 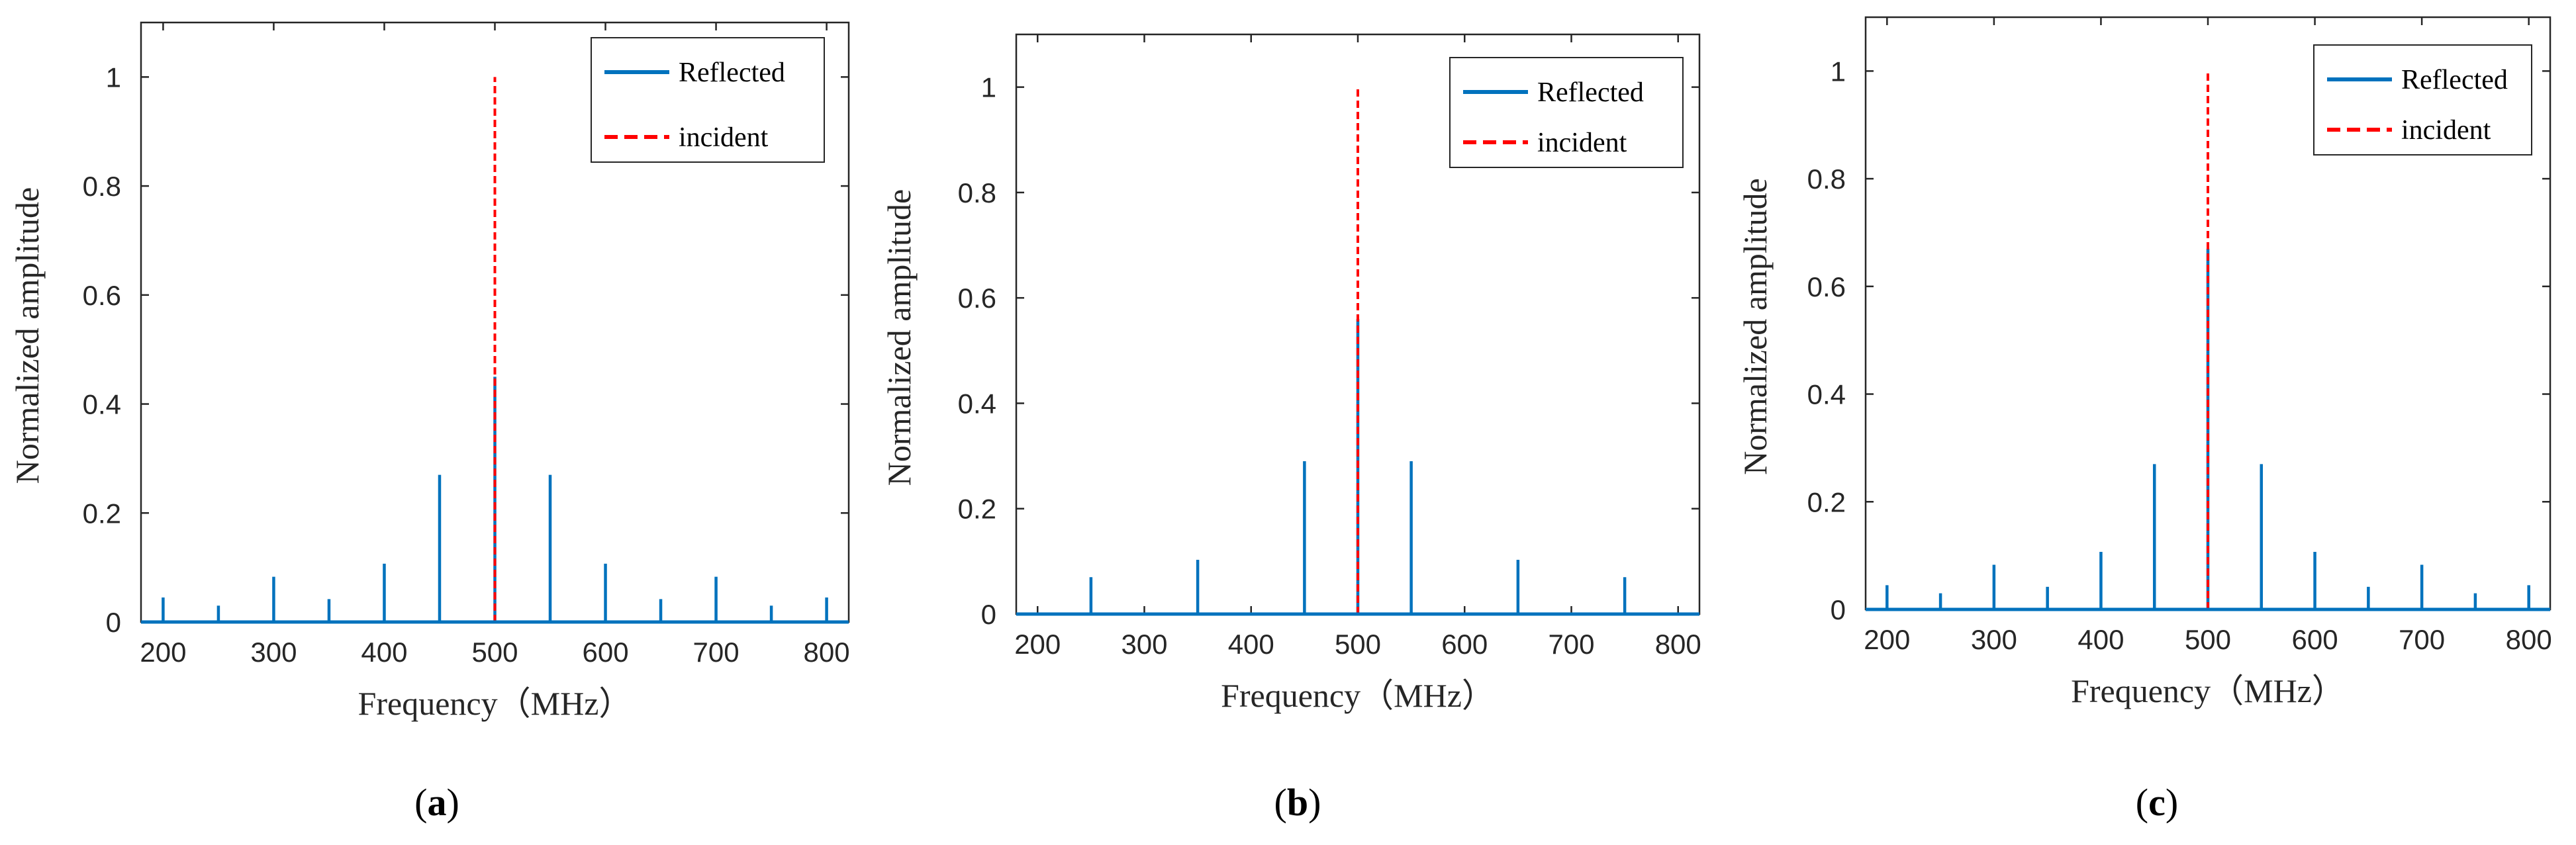 I want to click on caption-letter: c, so click(x=2157, y=802).